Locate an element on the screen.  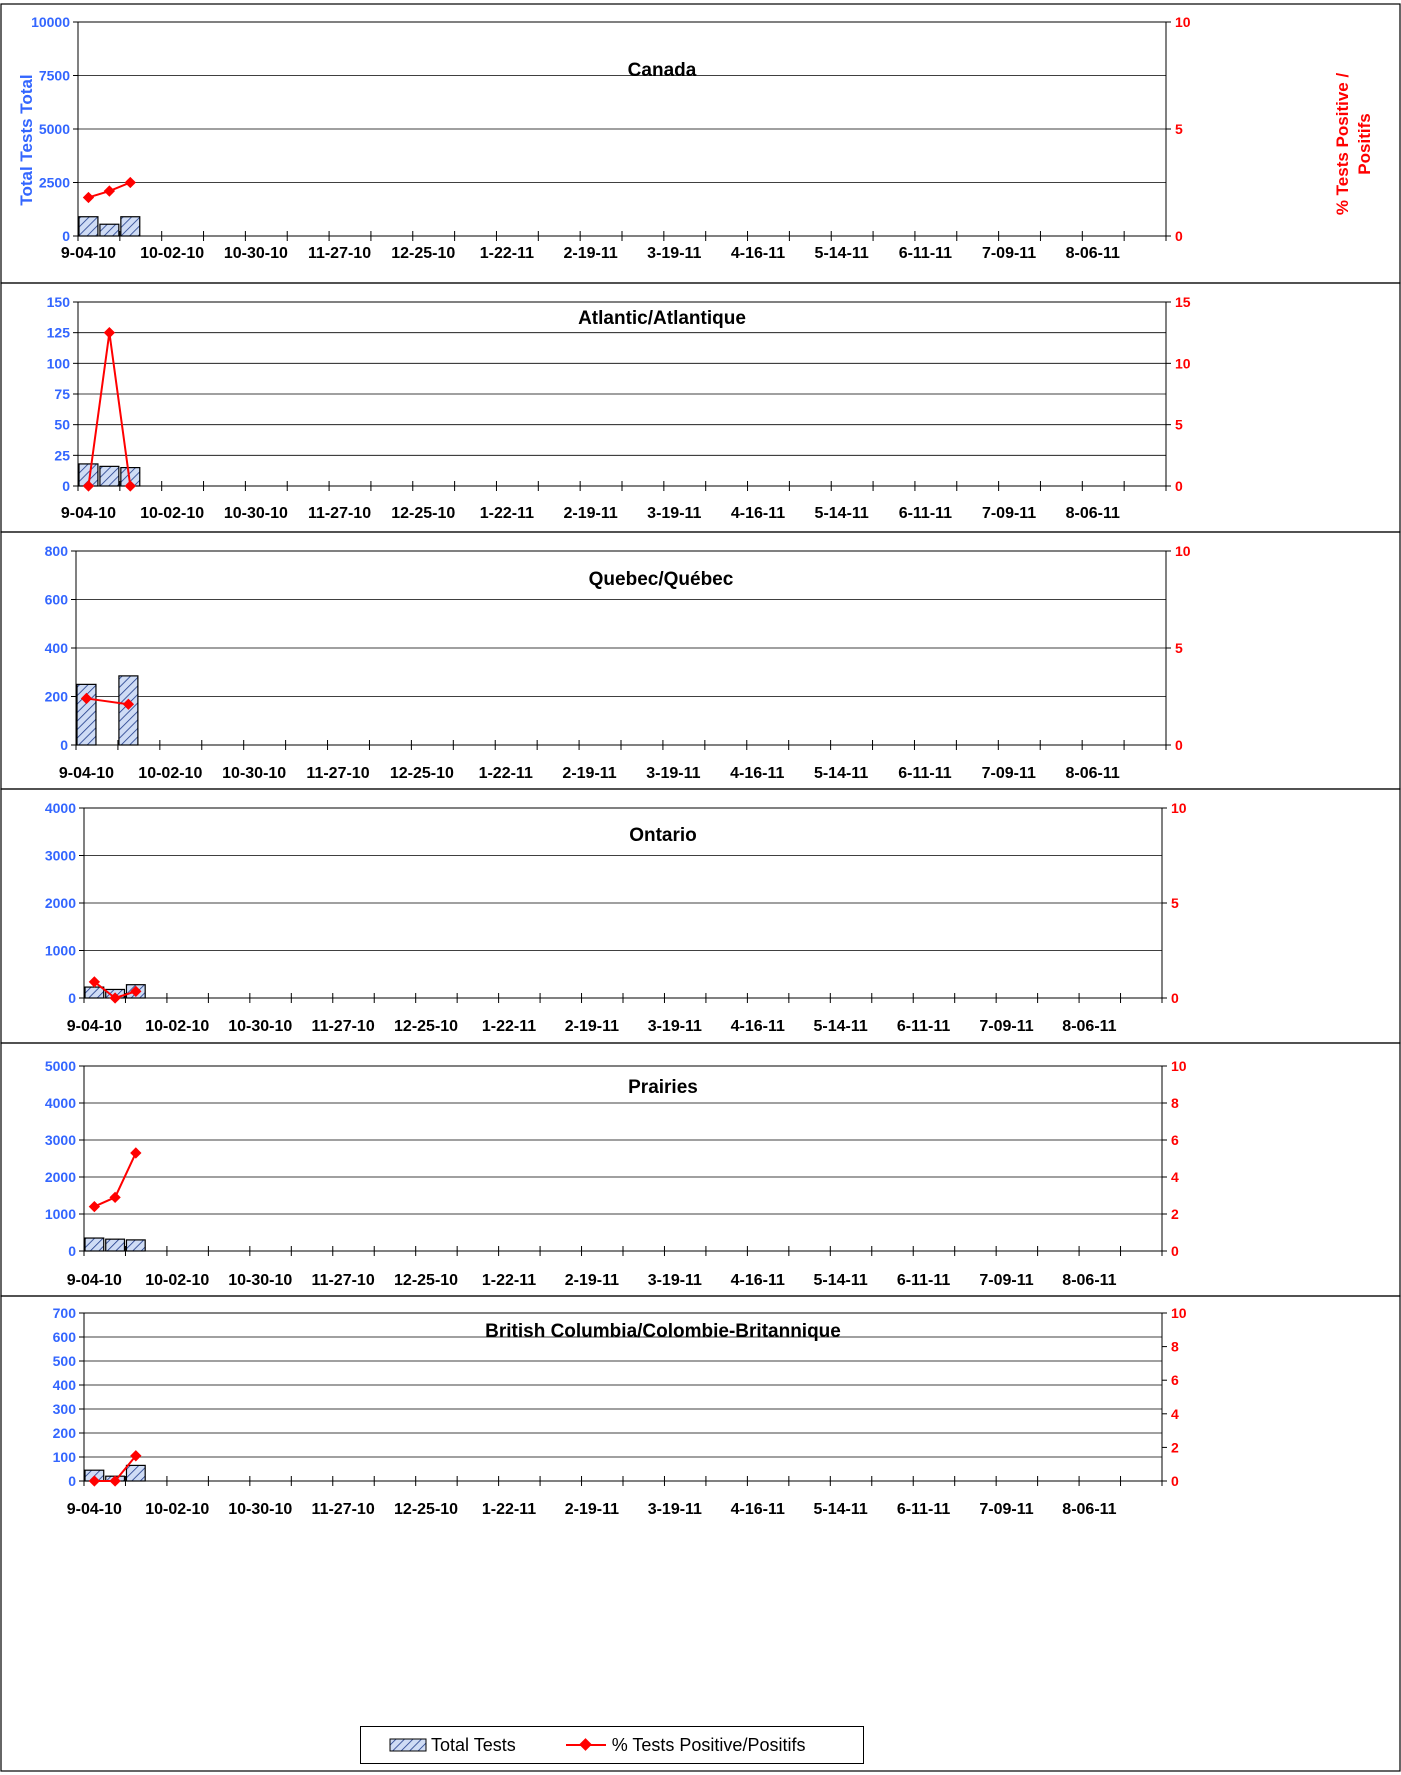
x-tick-label: 8-06-11 is located at coordinates (1093, 513).